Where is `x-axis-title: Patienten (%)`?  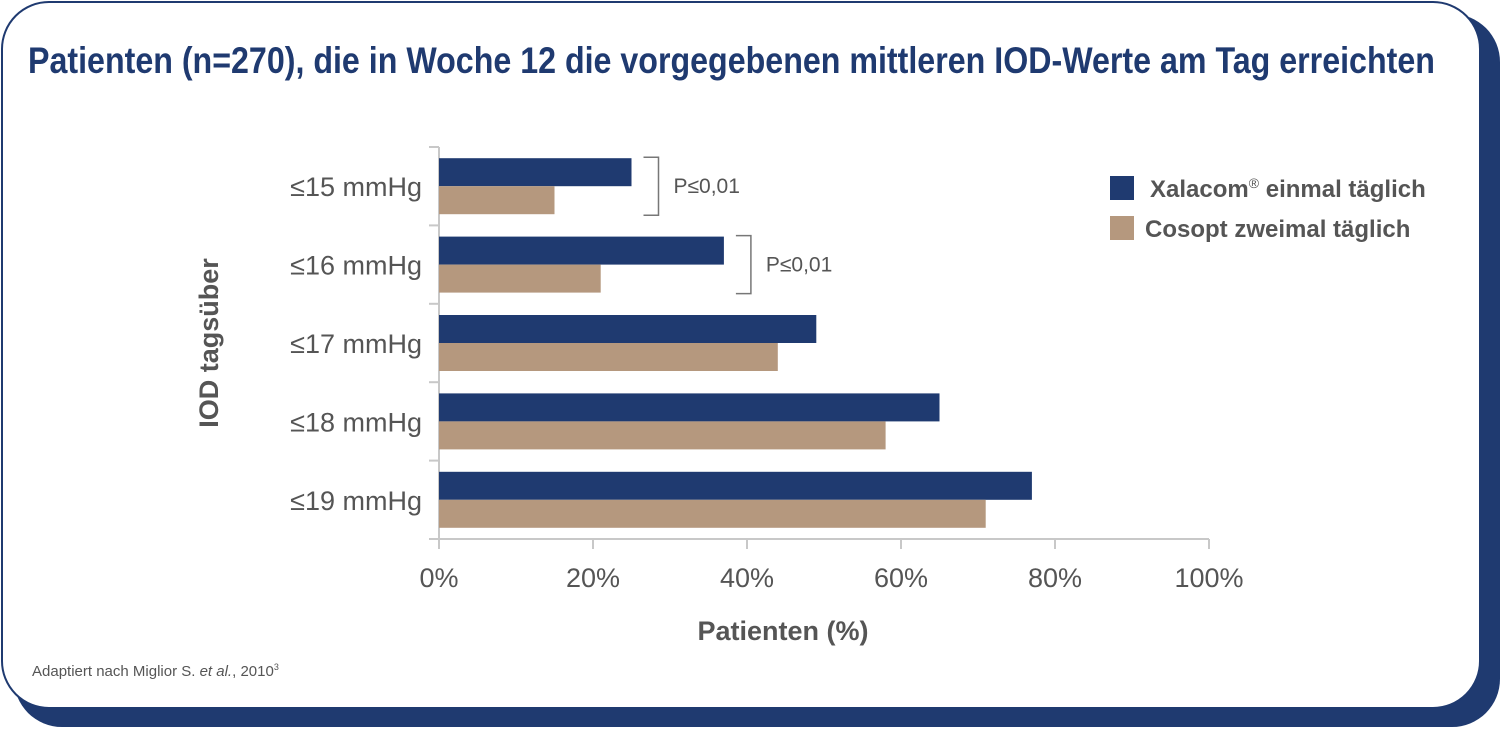
x-axis-title: Patienten (%) is located at coordinates (782, 631).